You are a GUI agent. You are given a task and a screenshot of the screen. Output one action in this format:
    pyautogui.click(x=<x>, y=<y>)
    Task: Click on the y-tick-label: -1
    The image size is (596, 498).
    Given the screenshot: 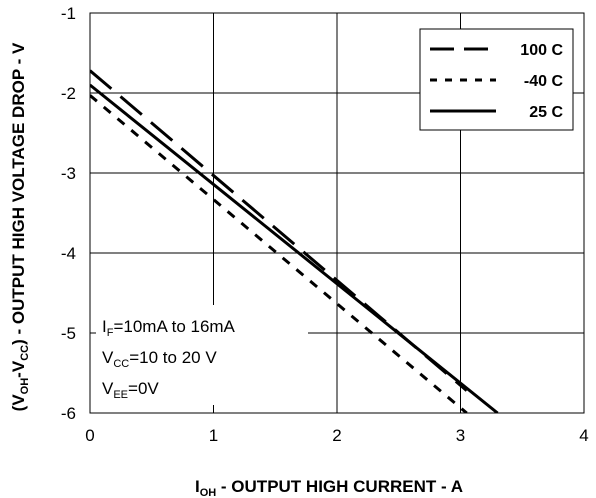 What is the action you would take?
    pyautogui.click(x=68, y=13)
    